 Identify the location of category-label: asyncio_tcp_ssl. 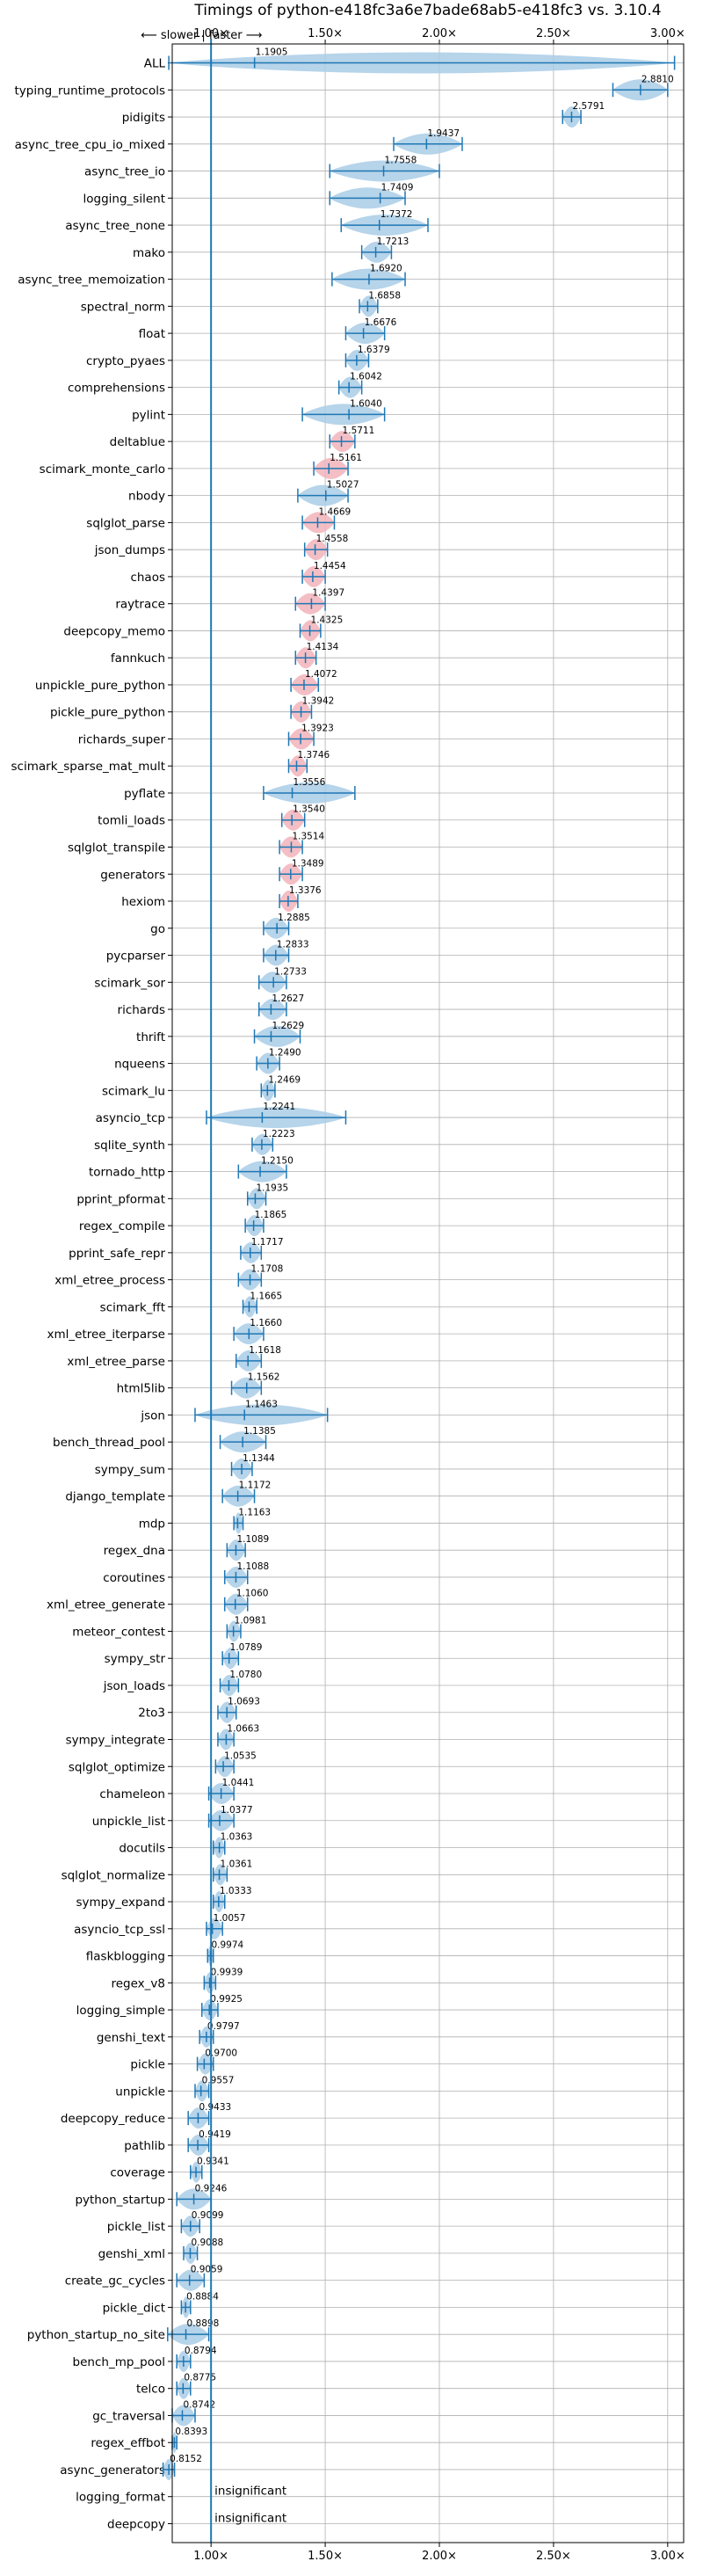
(119, 1930).